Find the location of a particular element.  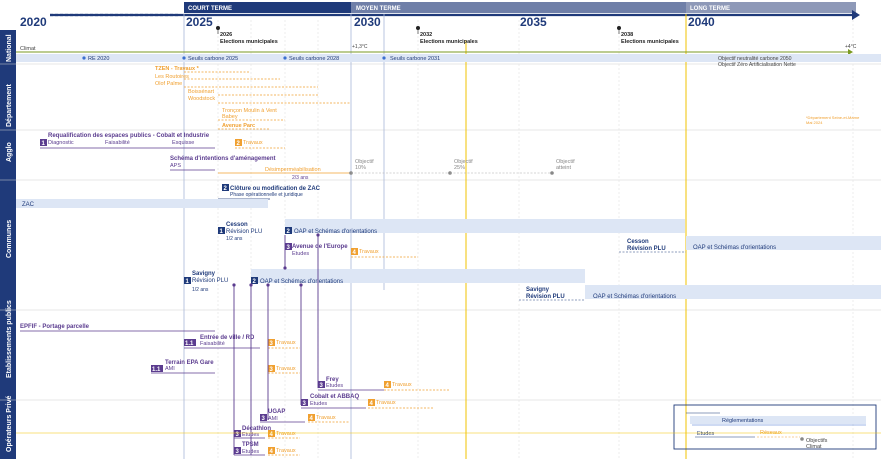

phase-label-long: LONG TERME is located at coordinates (710, 9).